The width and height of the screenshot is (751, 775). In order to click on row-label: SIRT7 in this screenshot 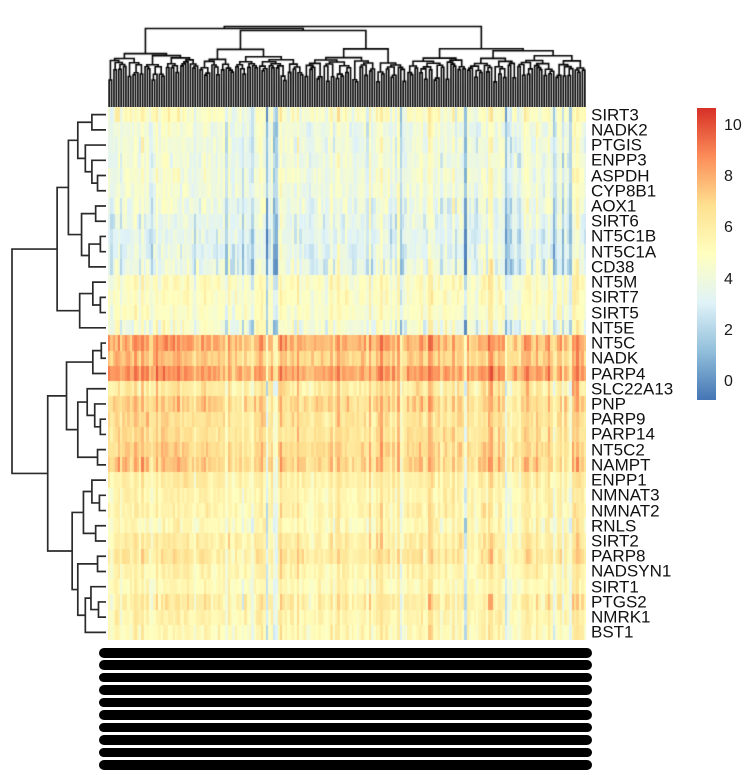, I will do `click(615, 297)`.